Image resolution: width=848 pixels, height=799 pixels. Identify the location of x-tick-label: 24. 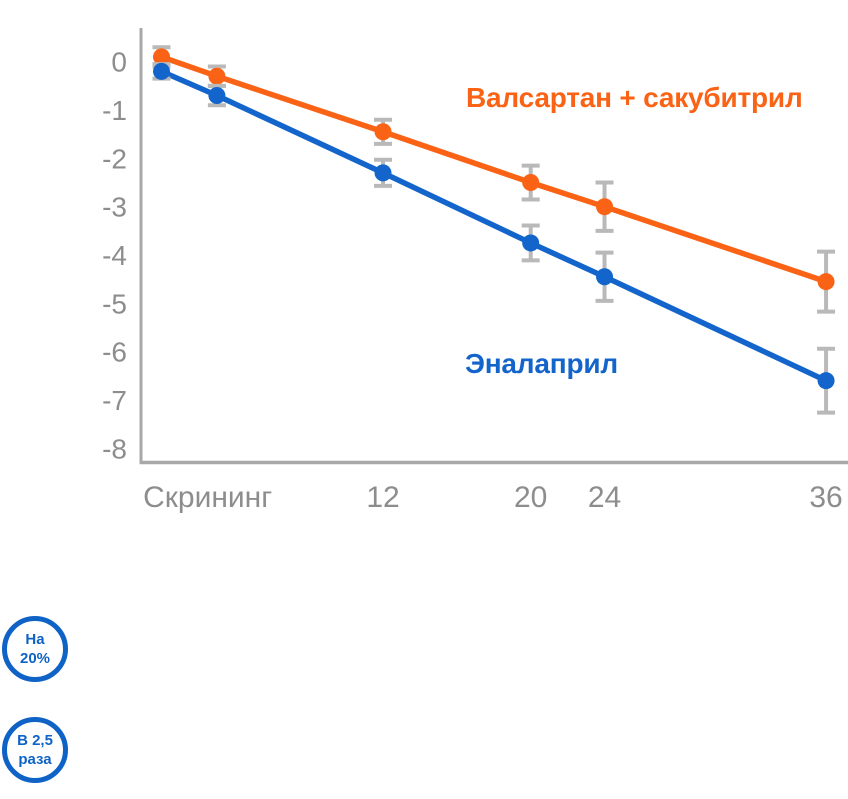
(604, 497).